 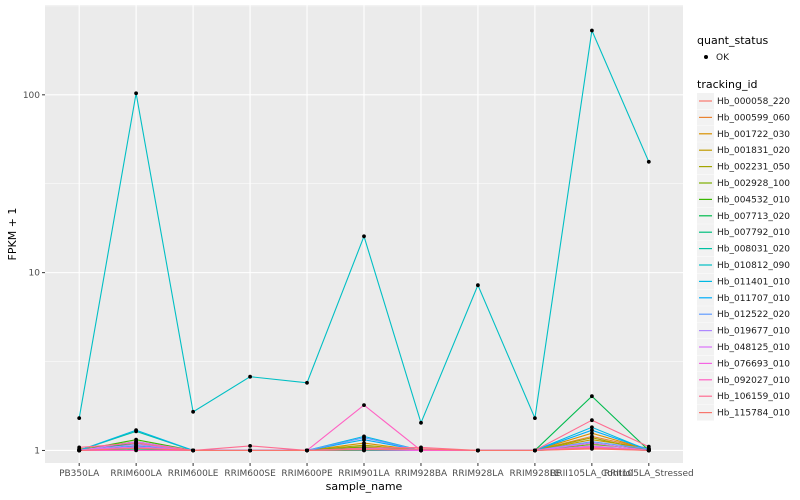 I want to click on legend-color-label: Hb_012522_020, so click(x=753, y=315).